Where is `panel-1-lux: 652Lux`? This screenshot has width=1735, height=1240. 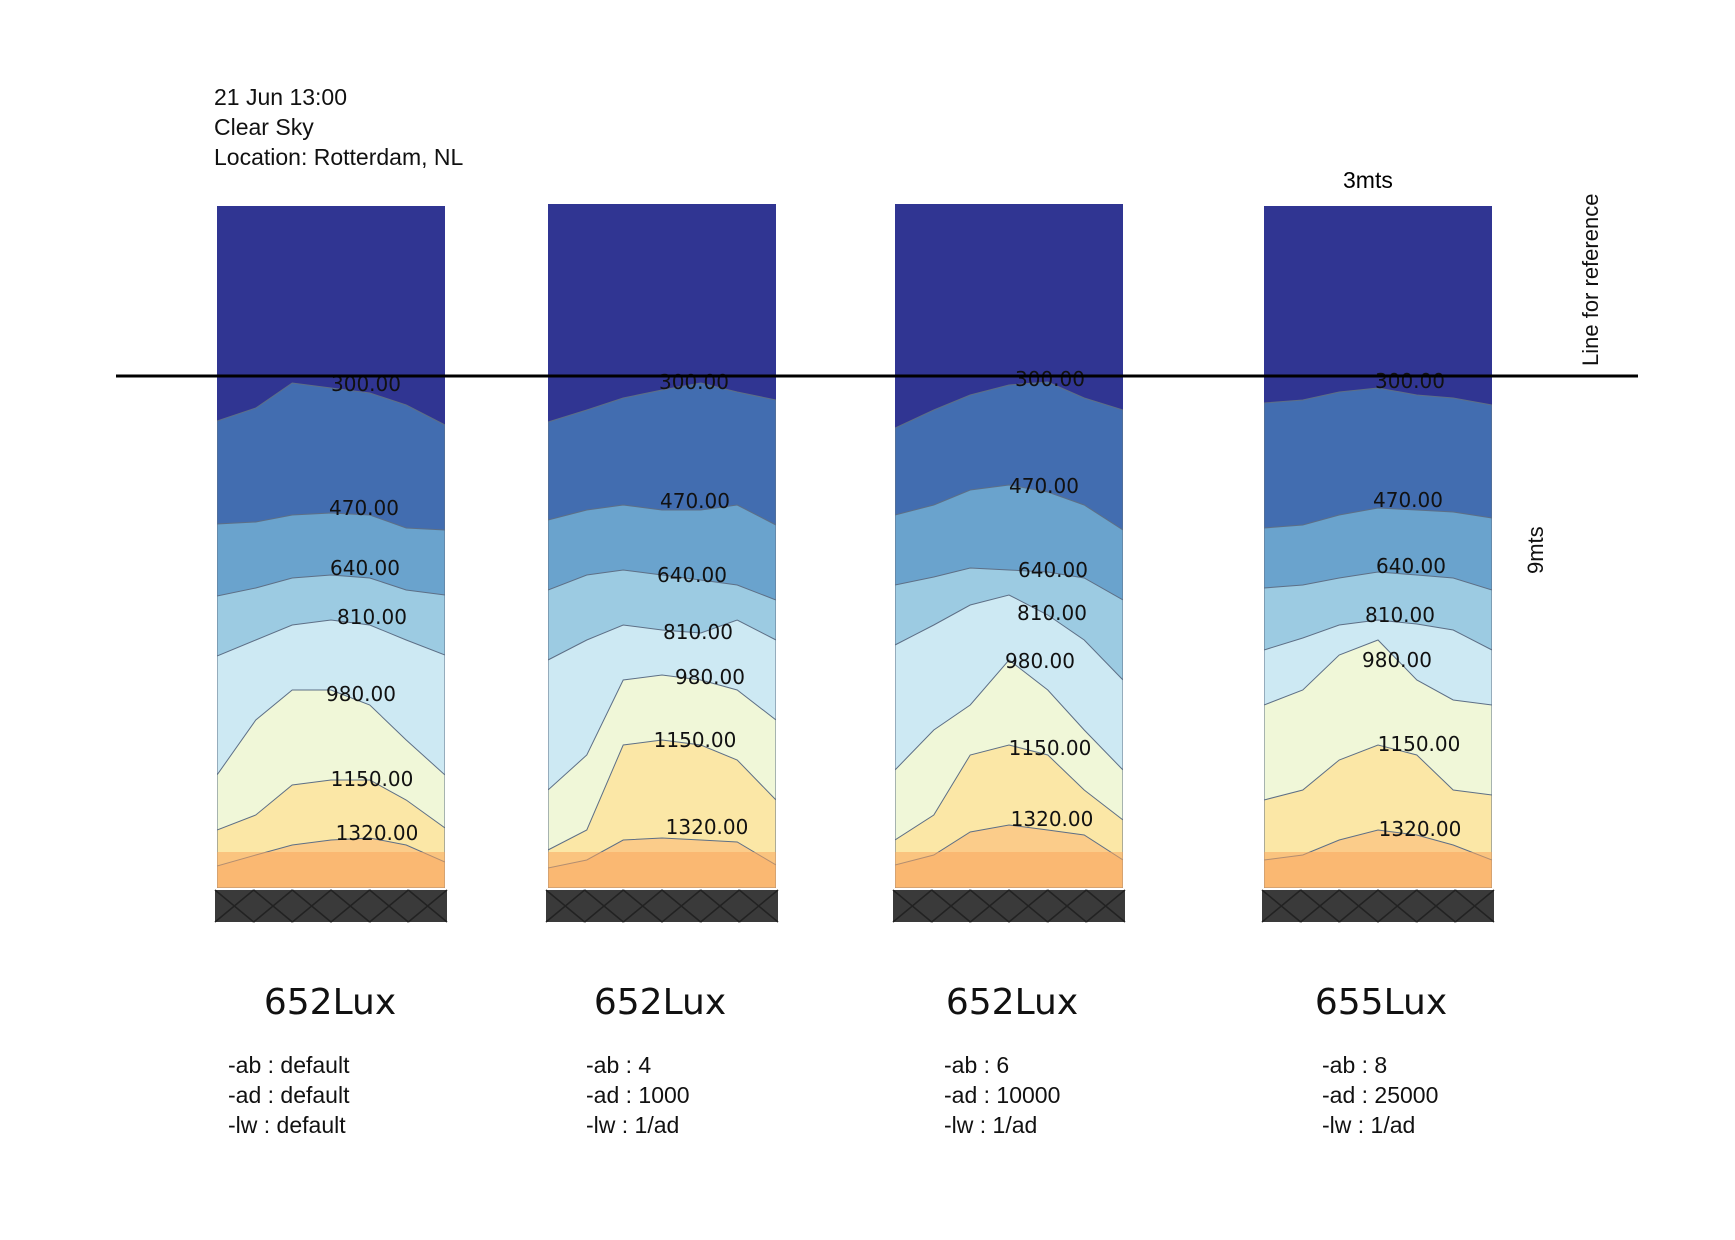 panel-1-lux: 652Lux is located at coordinates (330, 1002).